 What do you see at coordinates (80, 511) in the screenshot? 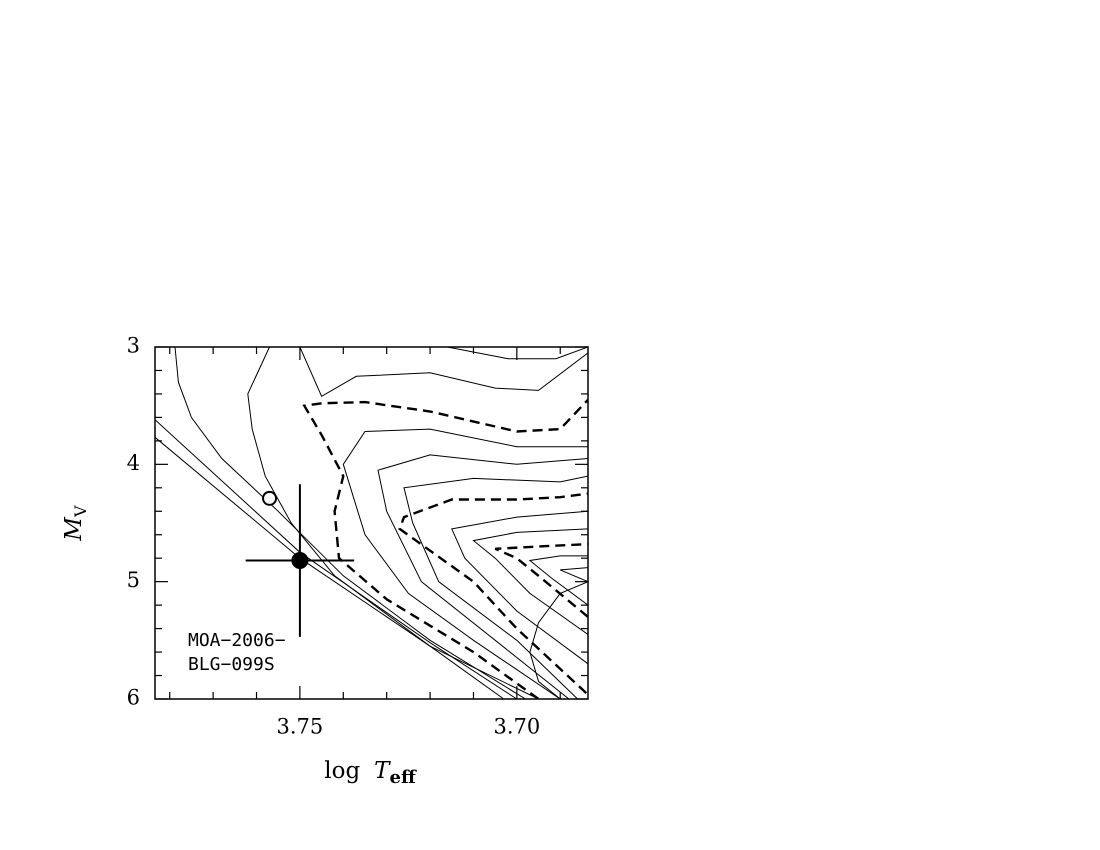
I see `y-axis-title-sub: V` at bounding box center [80, 511].